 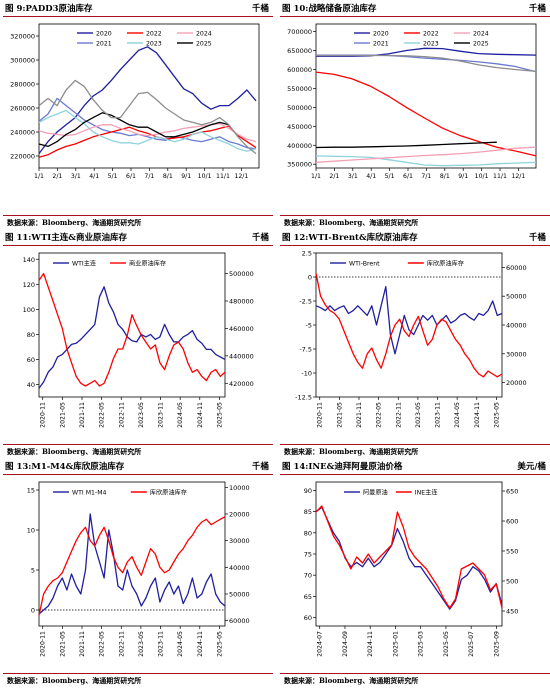 What do you see at coordinates (516, 297) in the screenshot?
I see `y2-tick-label: 50000` at bounding box center [516, 297].